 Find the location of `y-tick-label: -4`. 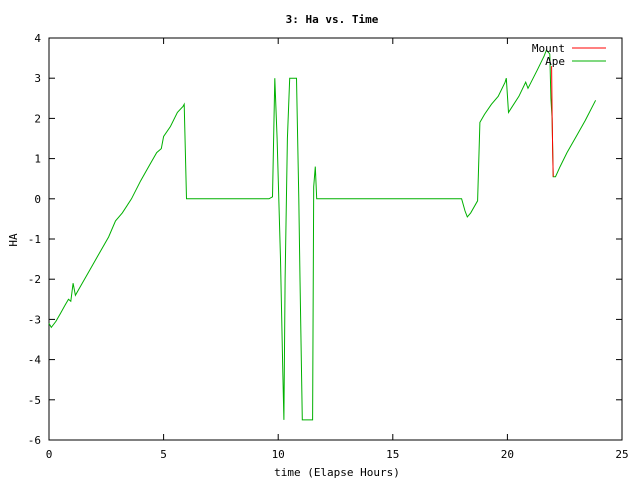

y-tick-label: -4 is located at coordinates (35, 360).